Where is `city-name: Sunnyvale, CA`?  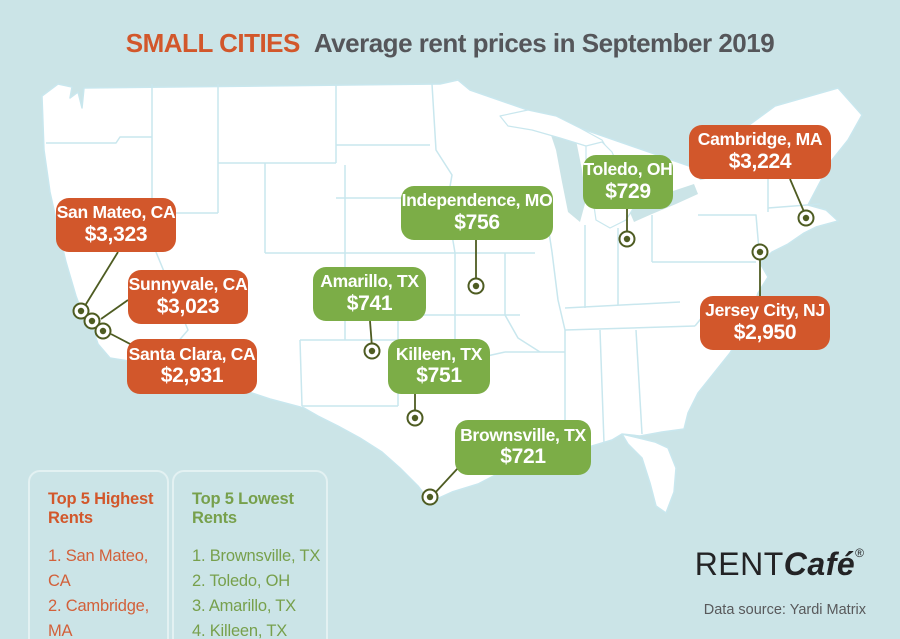 city-name: Sunnyvale, CA is located at coordinates (188, 284).